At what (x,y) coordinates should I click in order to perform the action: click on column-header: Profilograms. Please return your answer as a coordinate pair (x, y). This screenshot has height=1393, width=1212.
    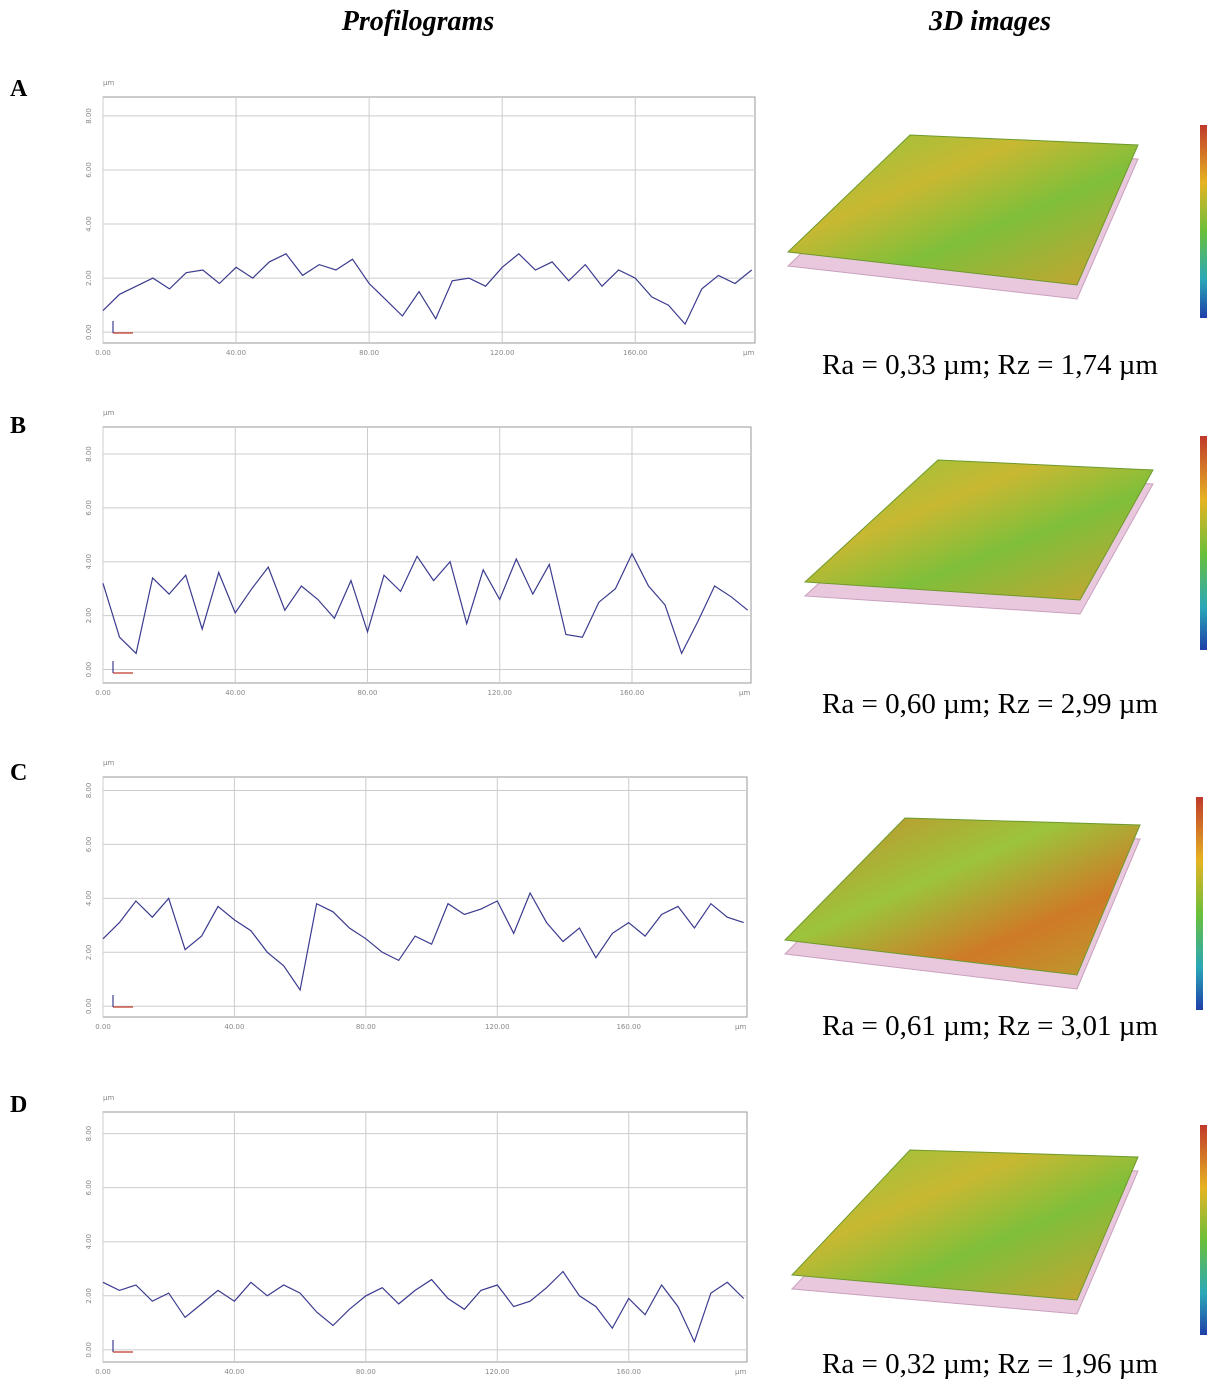
    Looking at the image, I should click on (418, 21).